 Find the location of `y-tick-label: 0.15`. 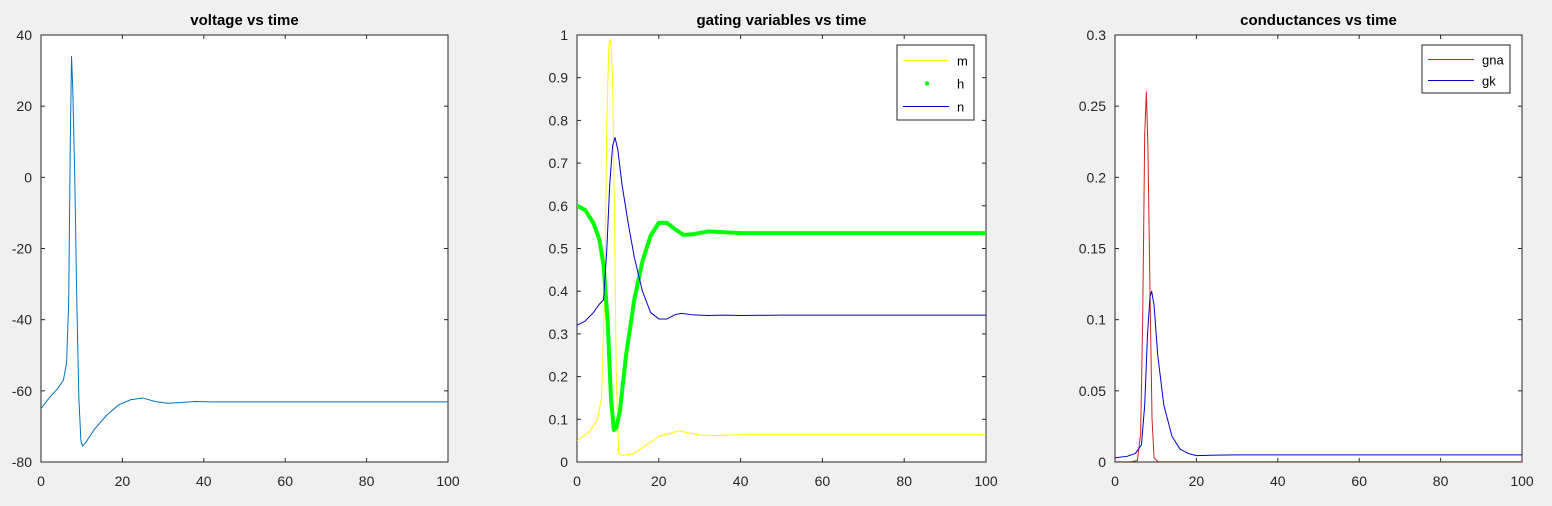

y-tick-label: 0.15 is located at coordinates (1092, 249).